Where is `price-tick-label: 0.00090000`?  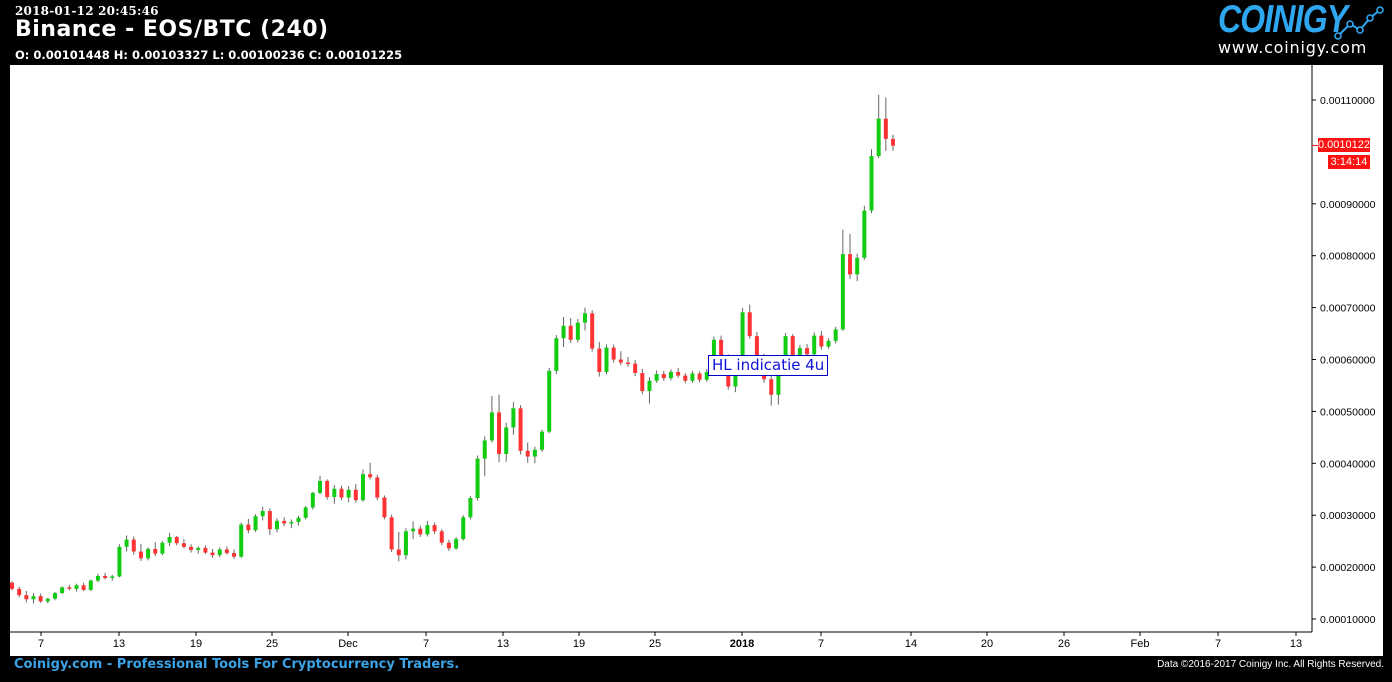
price-tick-label: 0.00090000 is located at coordinates (1348, 205).